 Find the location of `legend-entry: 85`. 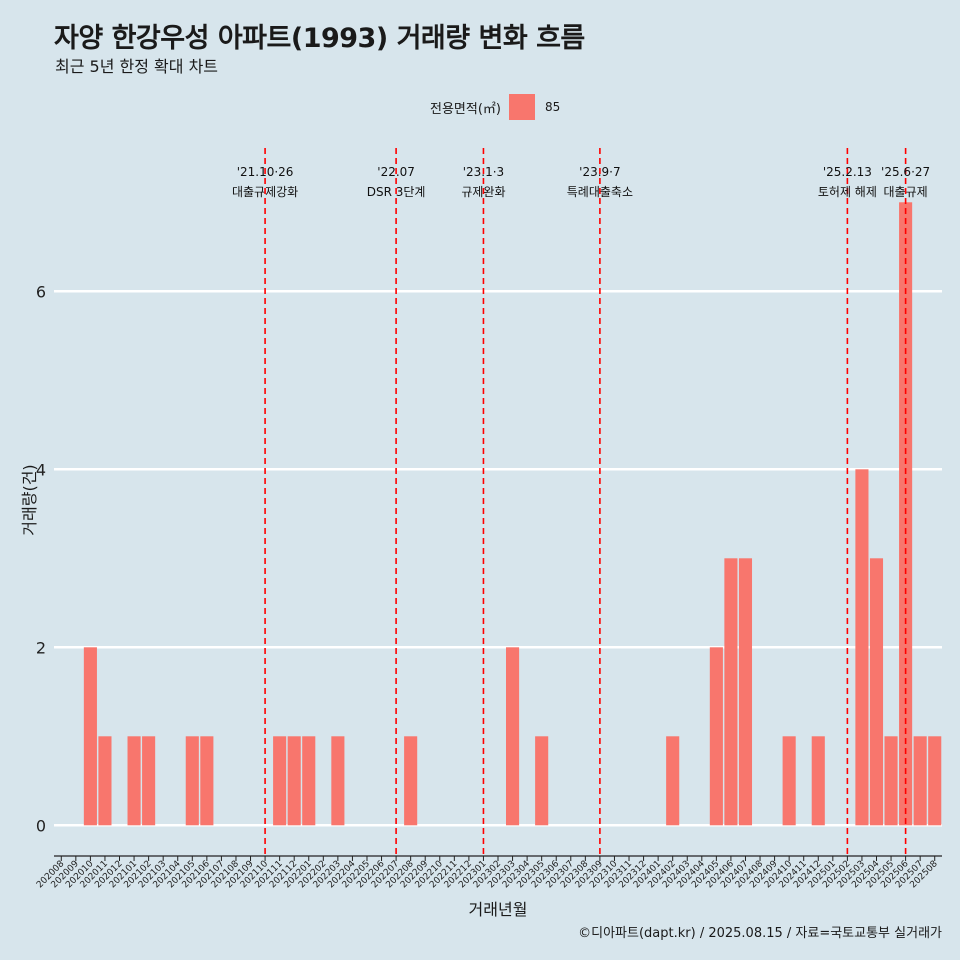

legend-entry: 85 is located at coordinates (552, 107).